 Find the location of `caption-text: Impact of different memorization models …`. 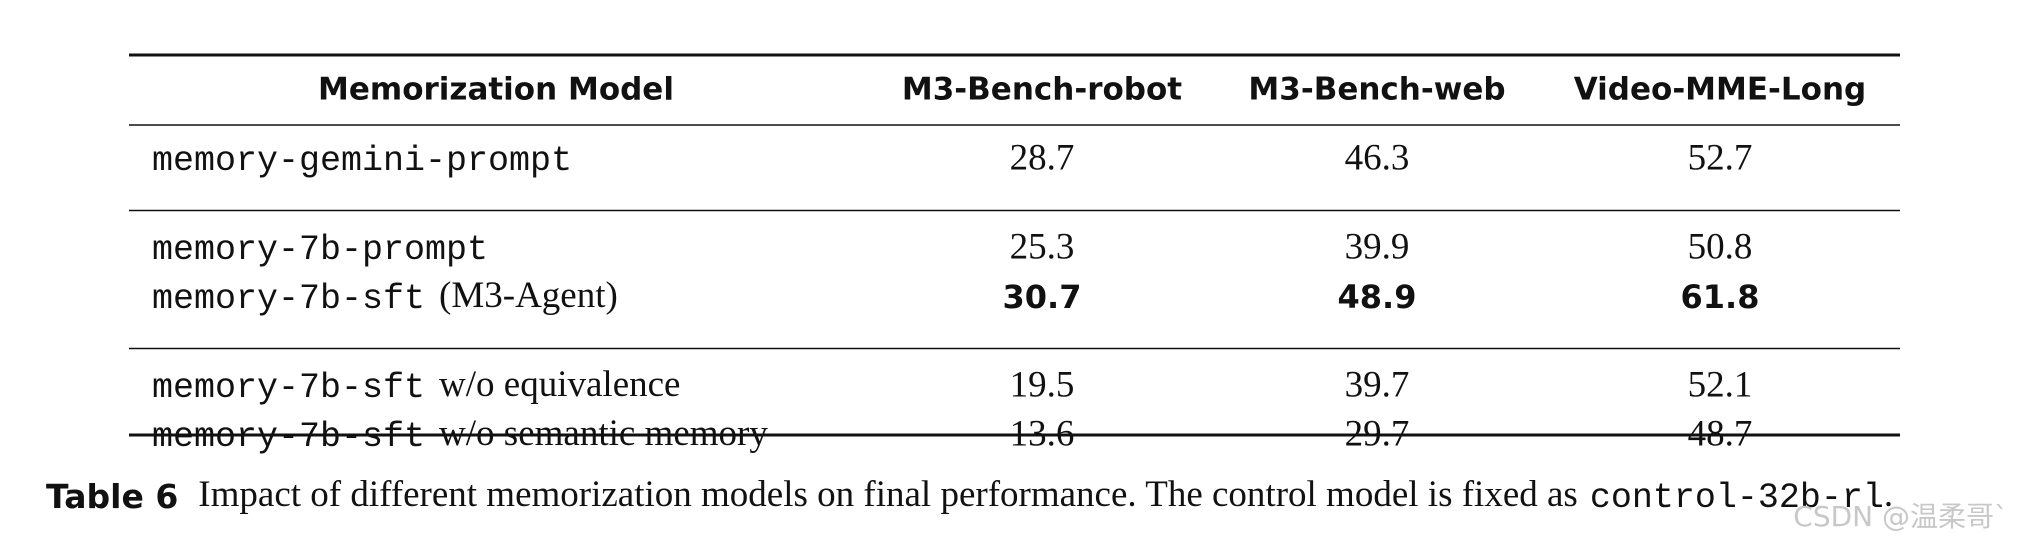

caption-text: Impact of different memorization models … is located at coordinates (888, 494).